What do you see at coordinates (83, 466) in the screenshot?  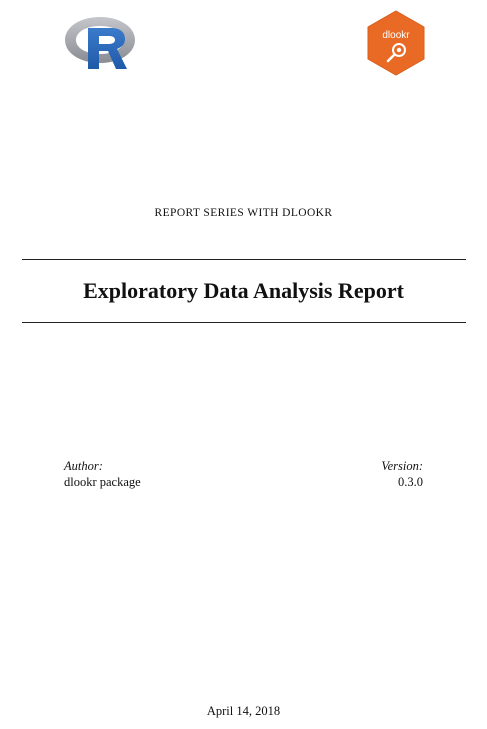 I see `author-label: Author:` at bounding box center [83, 466].